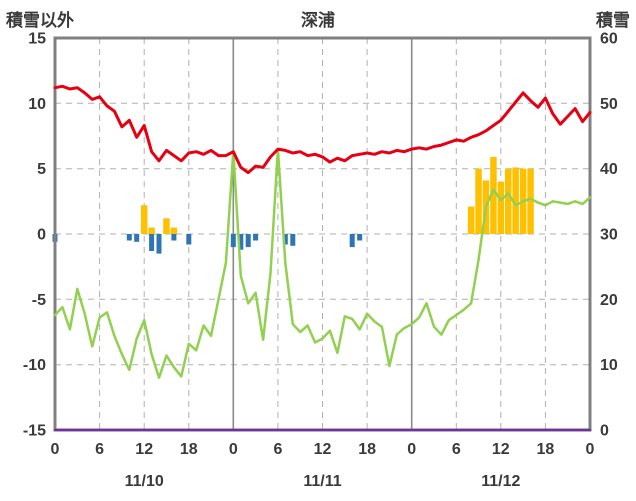  What do you see at coordinates (34, 235) in the screenshot?
I see `left-axis-ticks: 15 10 5 0 -5 -10 -15` at bounding box center [34, 235].